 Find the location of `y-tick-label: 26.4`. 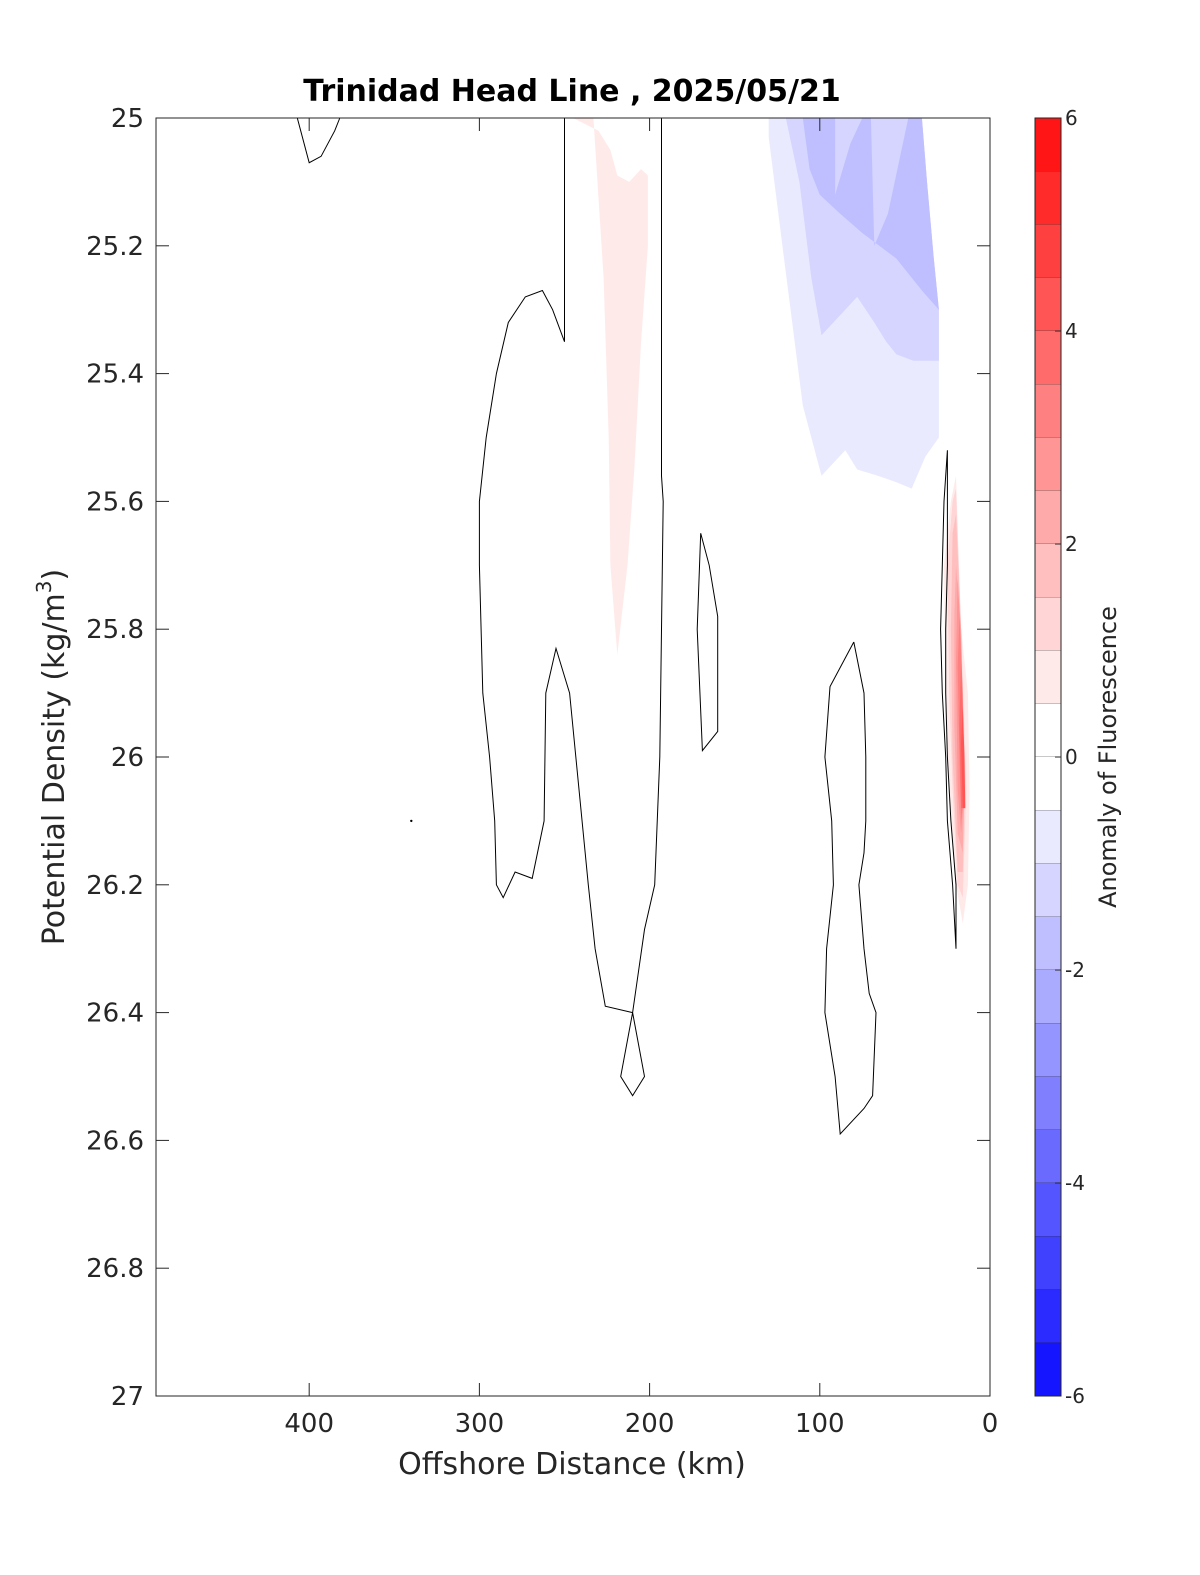

y-tick-label: 26.4 is located at coordinates (115, 1014).